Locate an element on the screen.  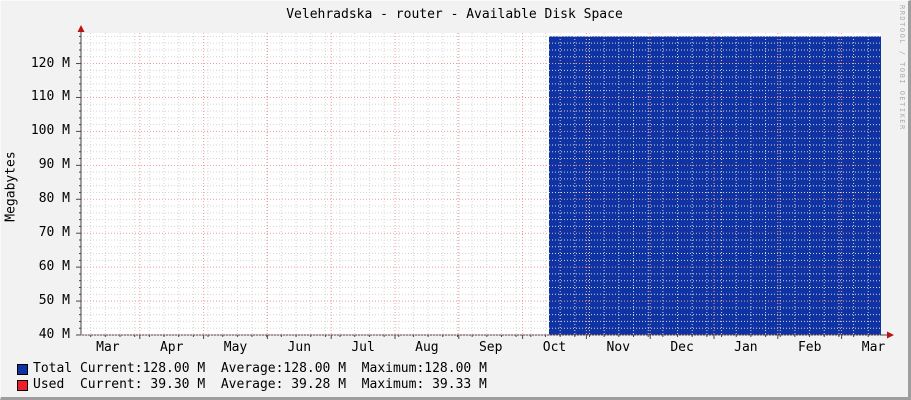
x-tick-label: Nov is located at coordinates (618, 347).